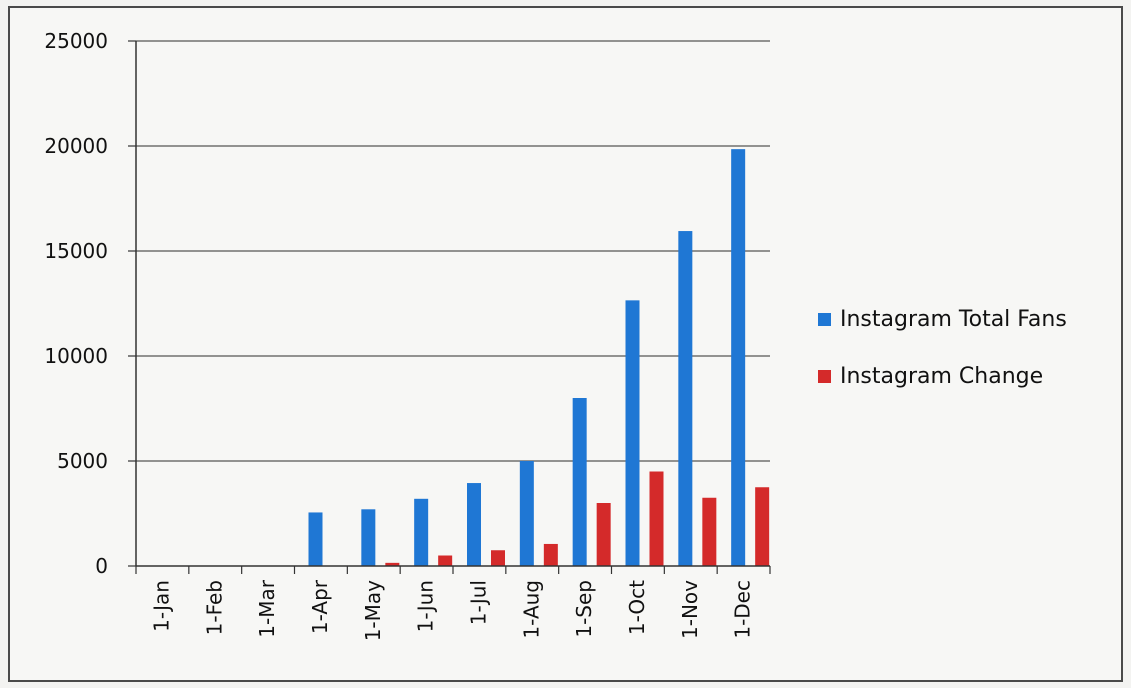 This screenshot has width=1131, height=688. Describe the element at coordinates (76, 41) in the screenshot. I see `y-tick-label: 25000` at that location.